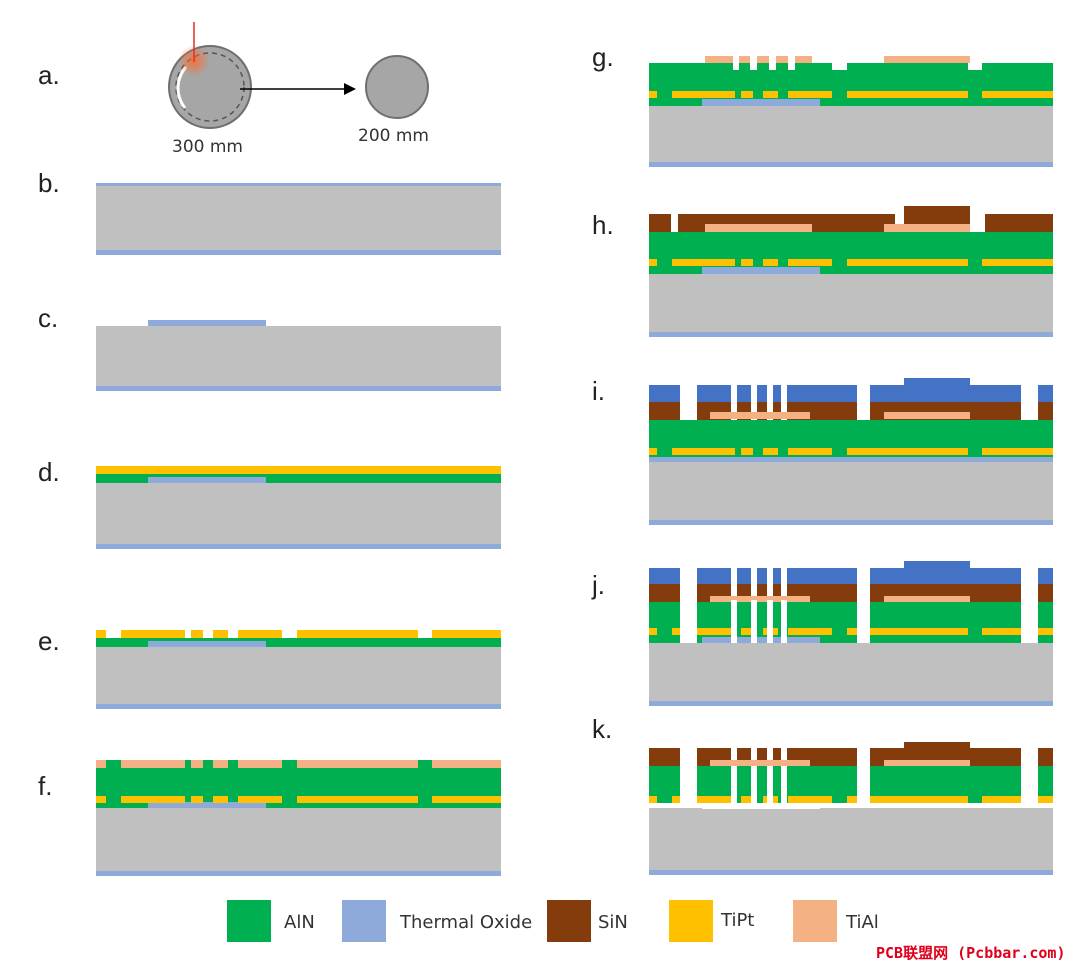 The image size is (1080, 968). What do you see at coordinates (249, 921) in the screenshot?
I see `legend-swatch-aln` at bounding box center [249, 921].